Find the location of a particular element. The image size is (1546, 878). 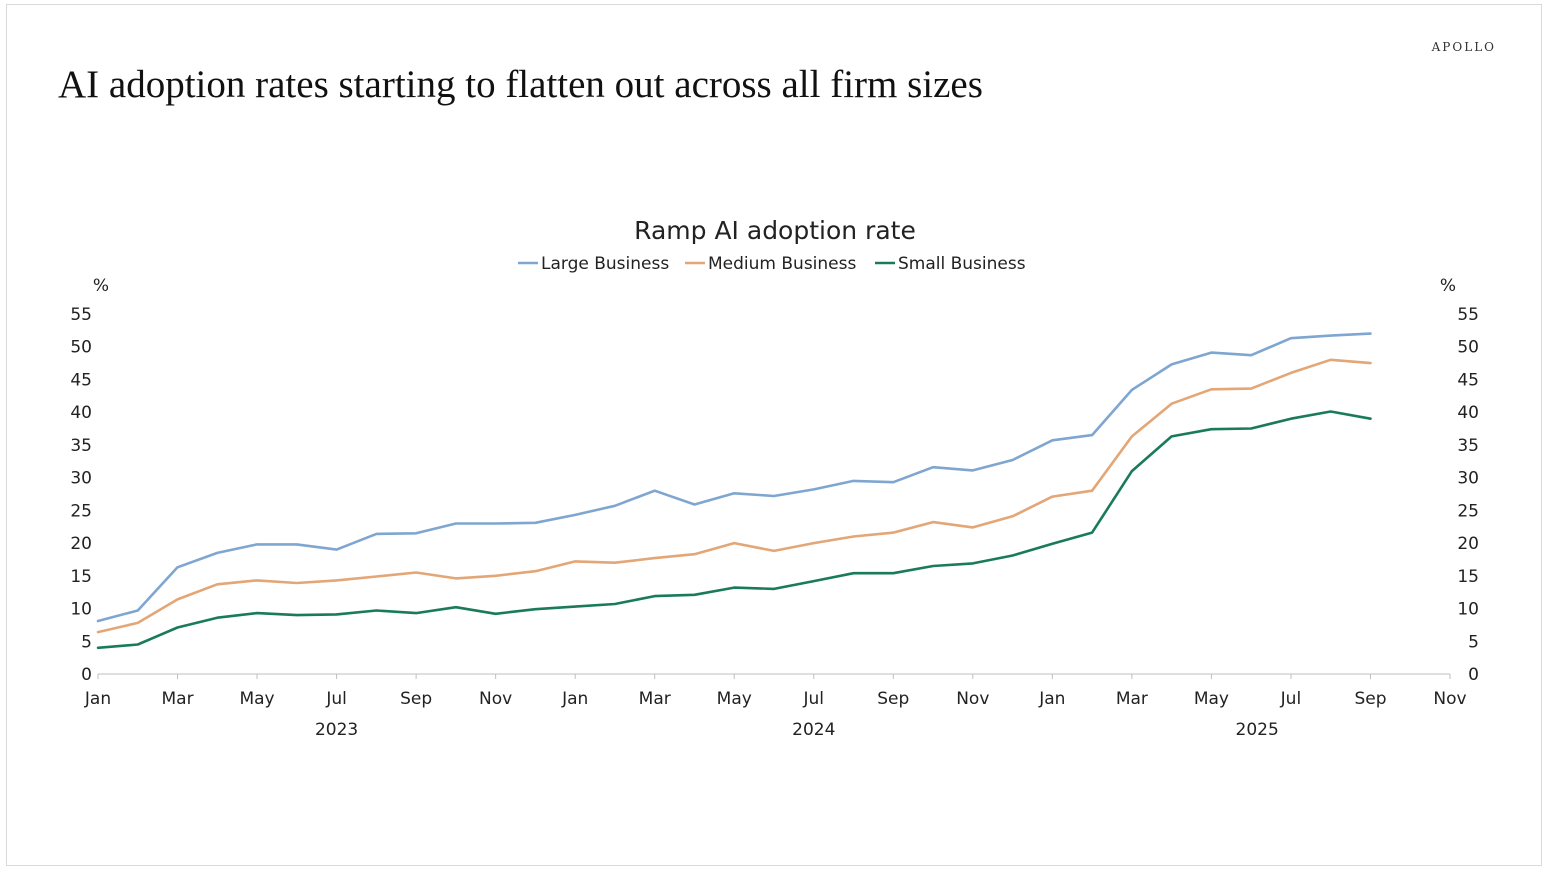

y-tick-label-right: 10 is located at coordinates (1468, 610).